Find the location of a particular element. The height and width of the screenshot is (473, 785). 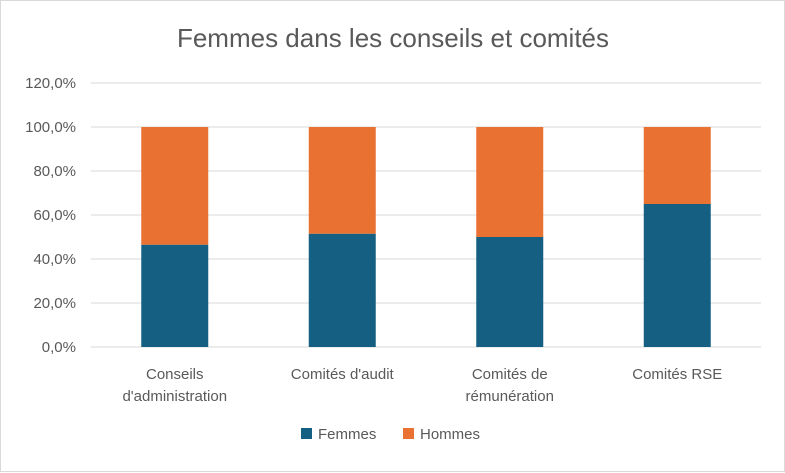

y-tick-label: 60,0% is located at coordinates (54, 215).